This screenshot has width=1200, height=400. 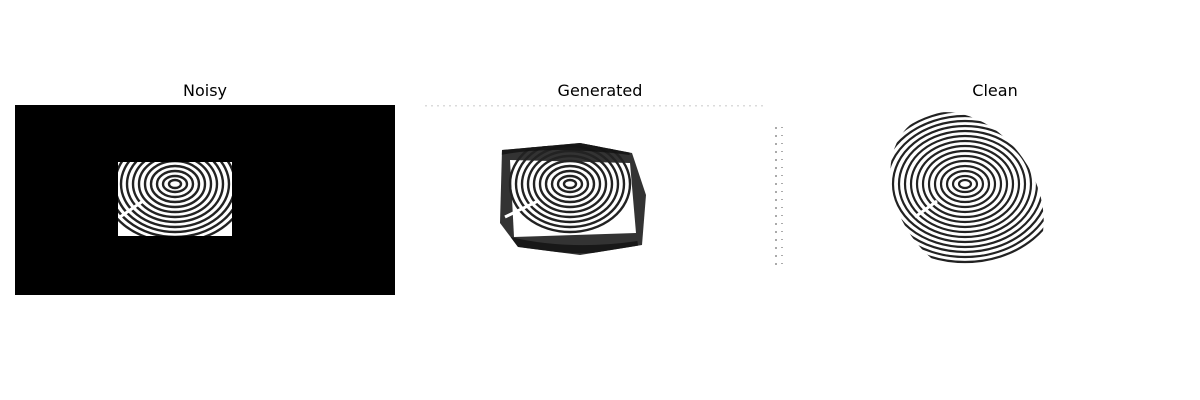 What do you see at coordinates (600, 90) in the screenshot?
I see `panel-title-generated: Generated` at bounding box center [600, 90].